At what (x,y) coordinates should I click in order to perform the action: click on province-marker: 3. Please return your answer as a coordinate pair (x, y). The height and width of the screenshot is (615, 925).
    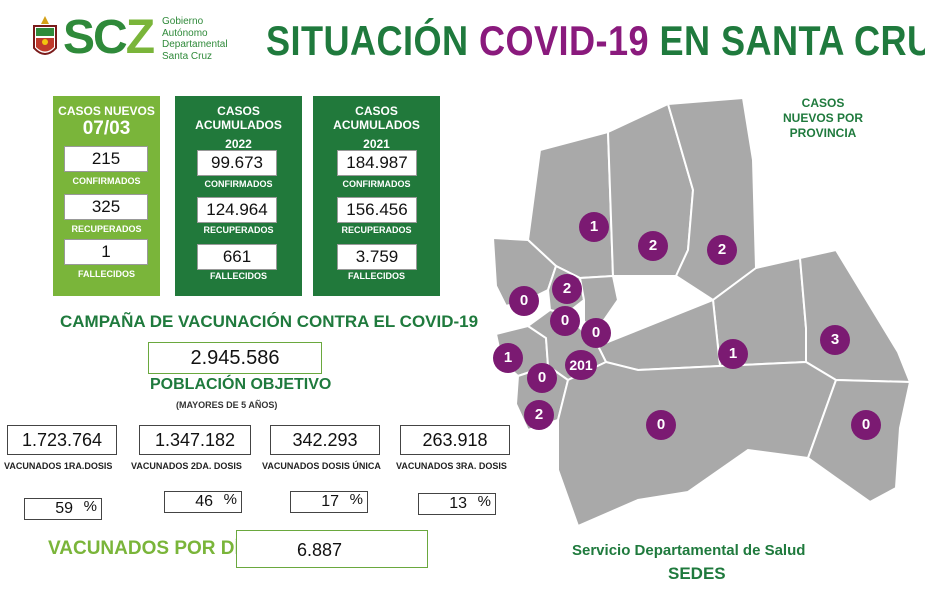
    Looking at the image, I should click on (835, 340).